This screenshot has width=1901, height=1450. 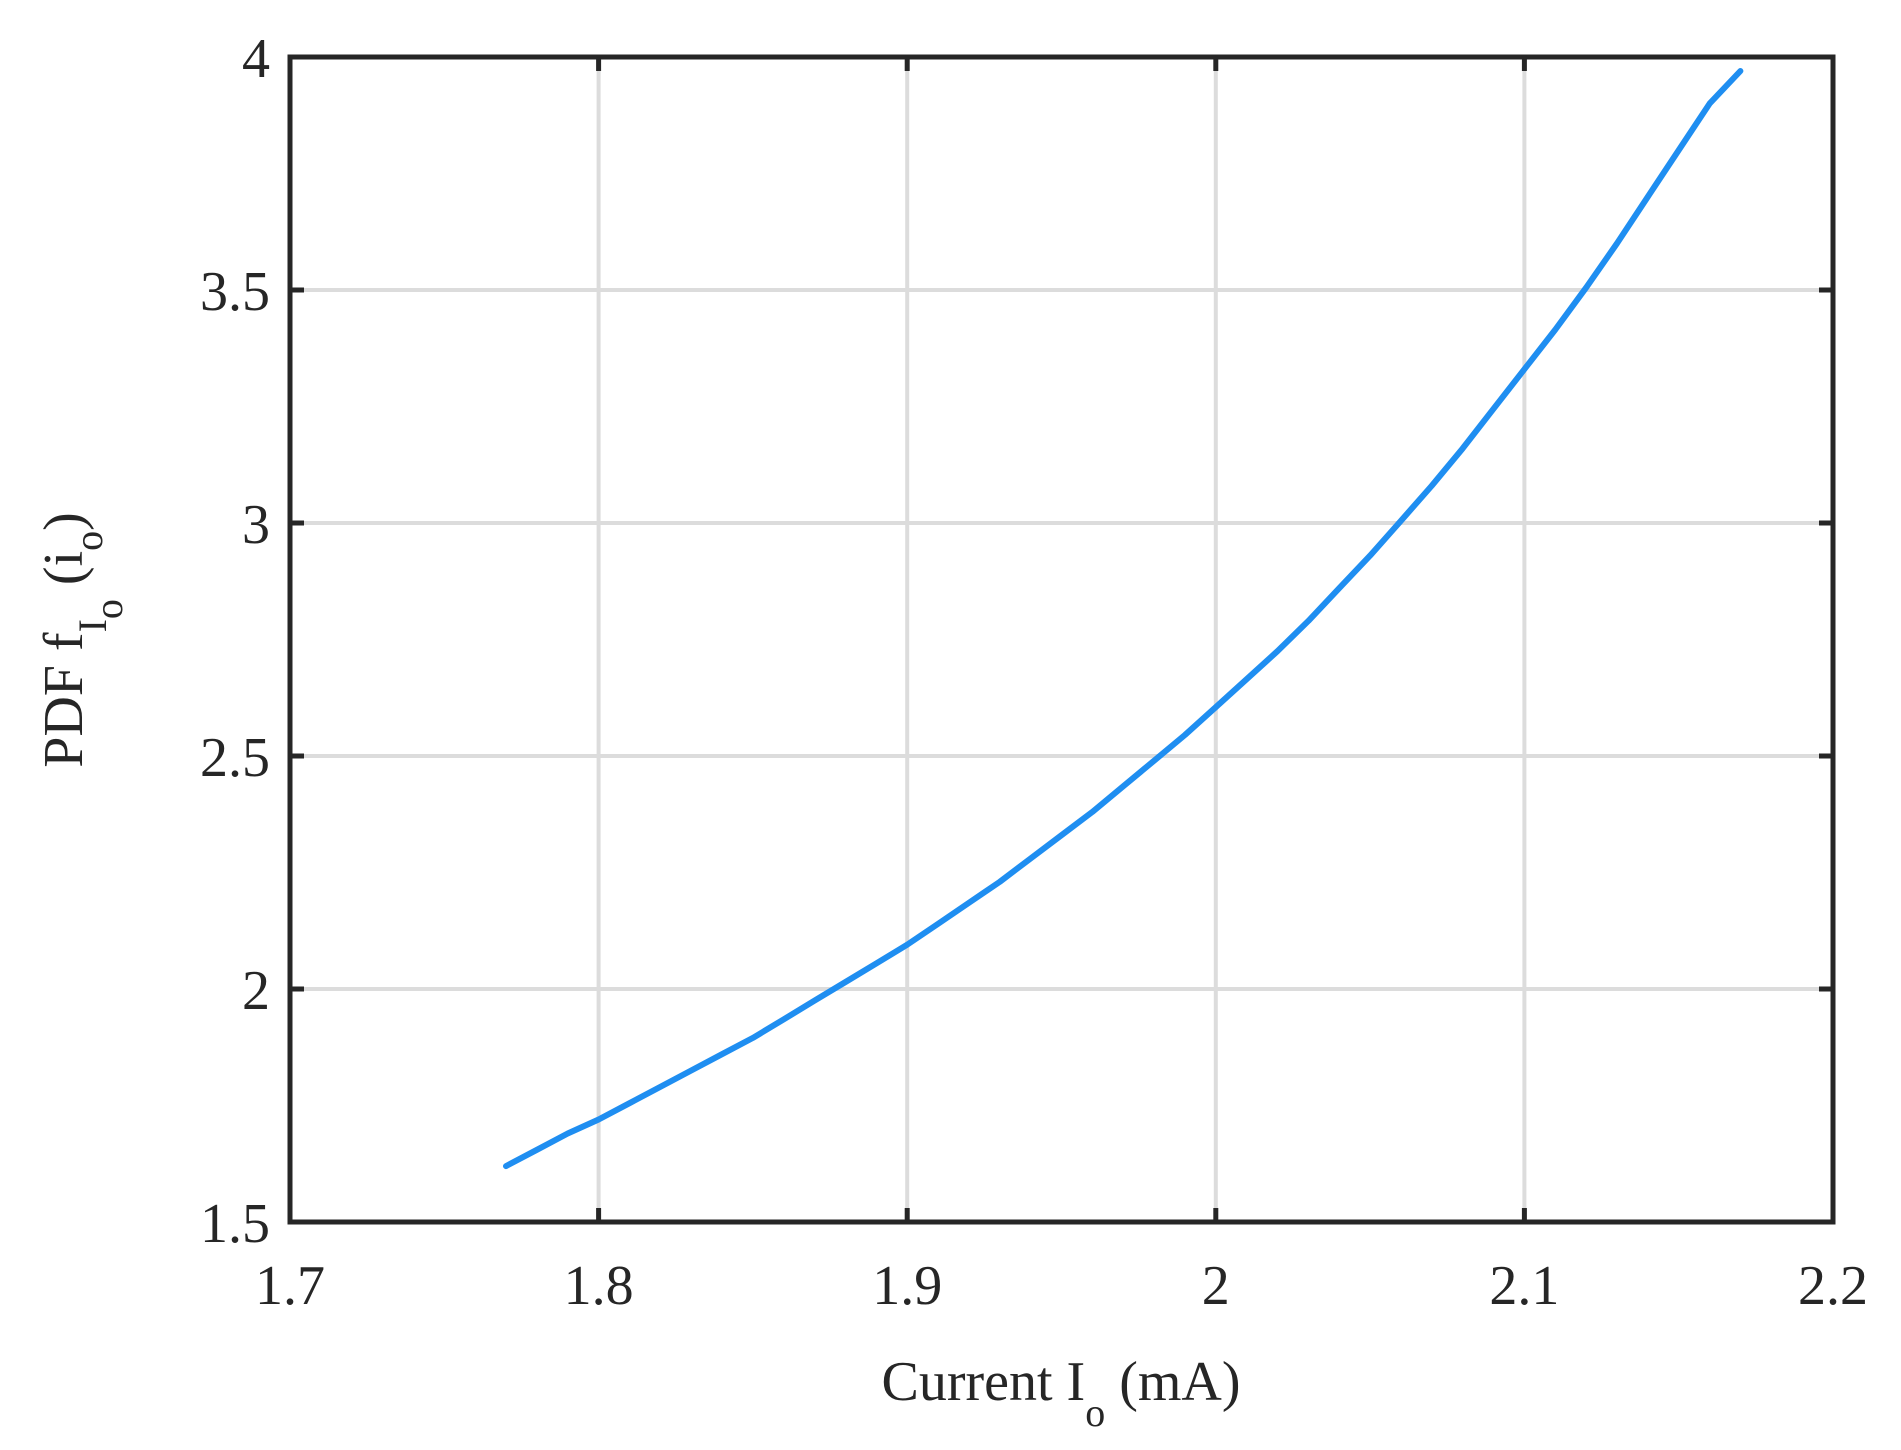 What do you see at coordinates (1524, 1286) in the screenshot?
I see `x-tick-label: 2.1` at bounding box center [1524, 1286].